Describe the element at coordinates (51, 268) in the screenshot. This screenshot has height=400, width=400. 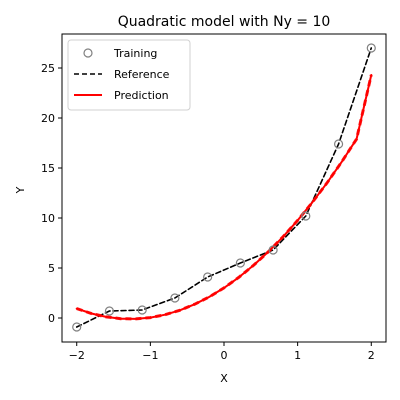
I see `y-tick-label: 5` at that location.